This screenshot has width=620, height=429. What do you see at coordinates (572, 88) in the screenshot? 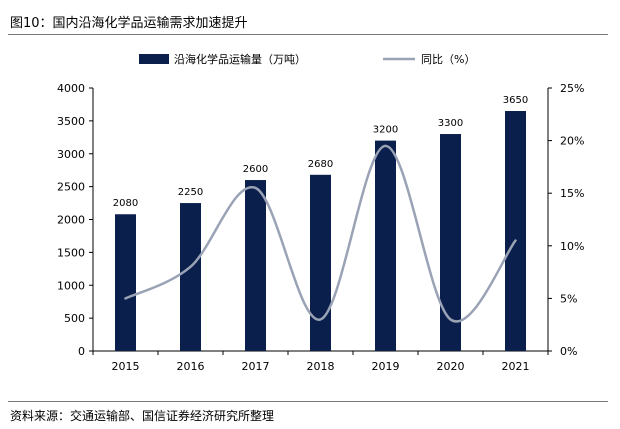
I see `y-right-tick-label: 25%` at bounding box center [572, 88].